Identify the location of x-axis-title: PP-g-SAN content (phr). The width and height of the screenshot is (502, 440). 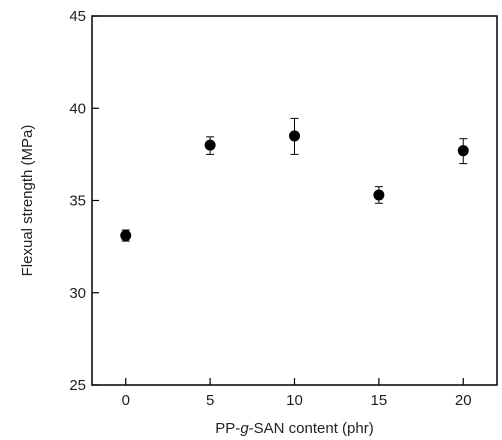
(294, 428).